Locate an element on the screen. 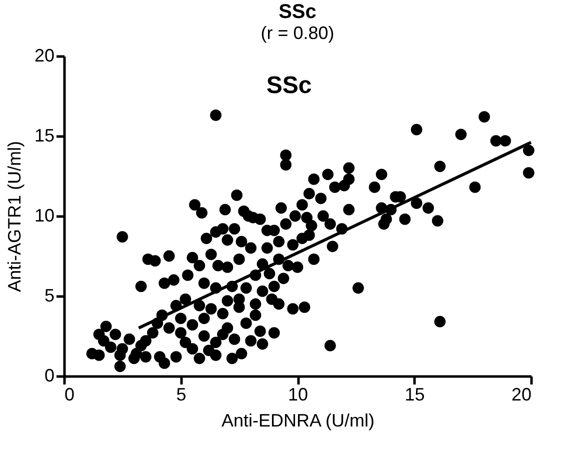 Image resolution: width=584 pixels, height=449 pixels. chart-subtitle: (r = 0.80) is located at coordinates (297, 33).